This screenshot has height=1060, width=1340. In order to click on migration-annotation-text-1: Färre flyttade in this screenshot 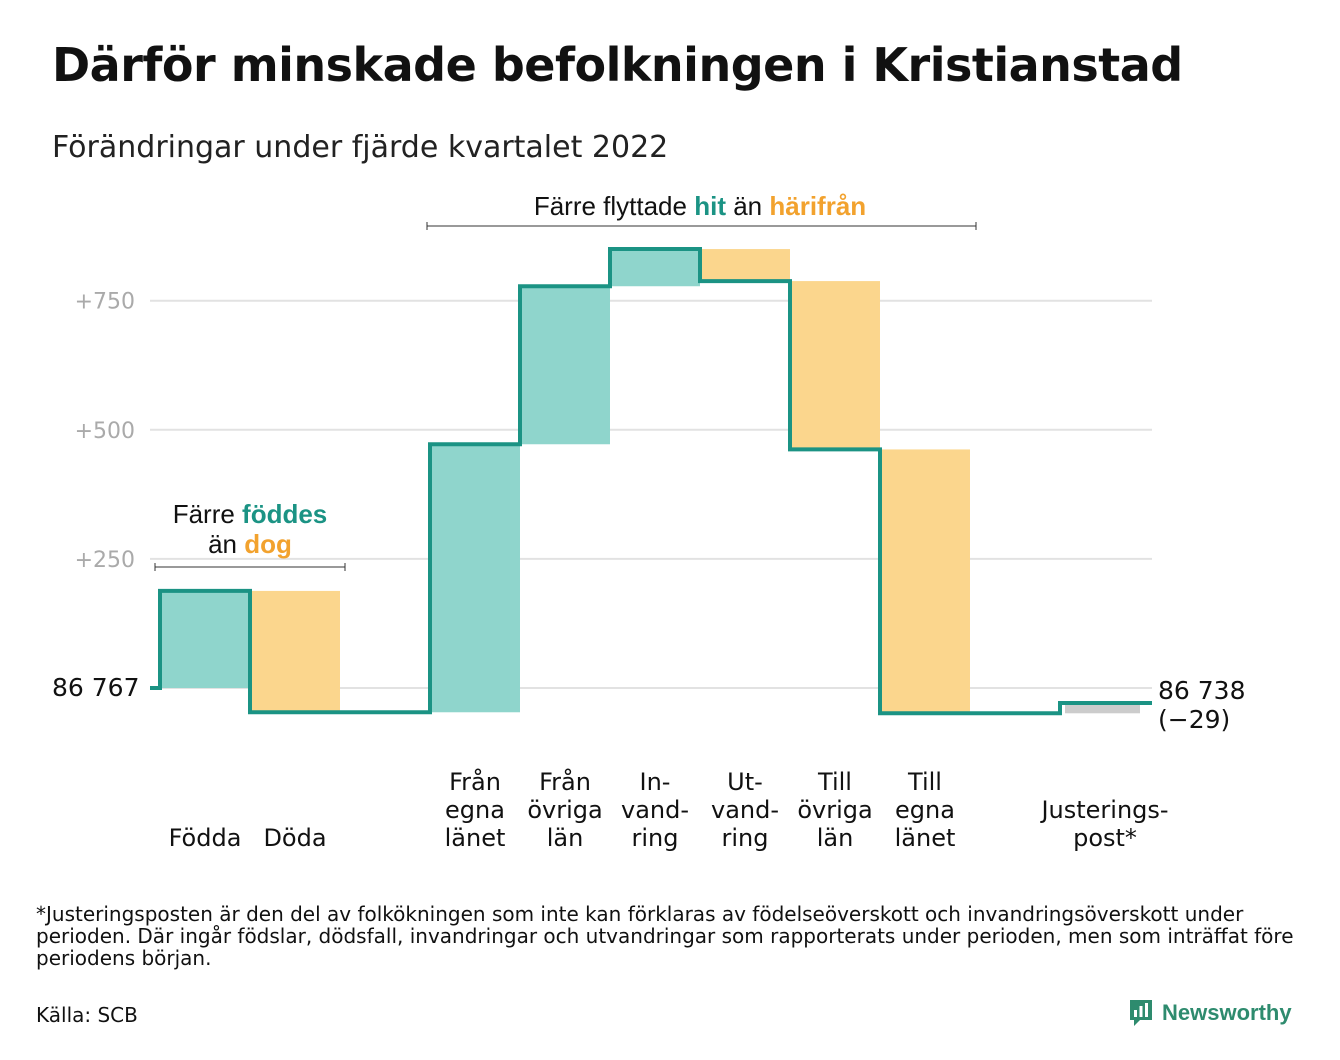, I will do `click(614, 206)`.